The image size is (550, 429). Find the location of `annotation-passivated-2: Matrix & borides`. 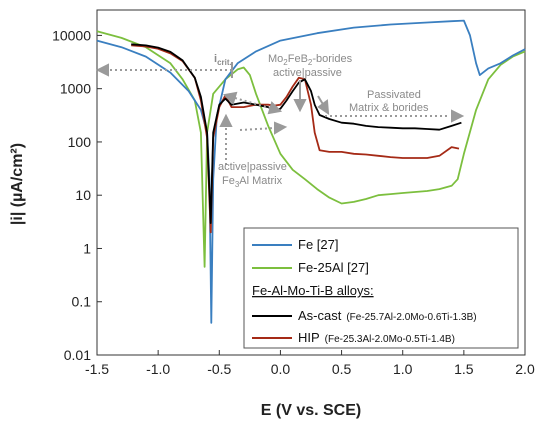

annotation-passivated-2: Matrix & borides is located at coordinates (389, 108).